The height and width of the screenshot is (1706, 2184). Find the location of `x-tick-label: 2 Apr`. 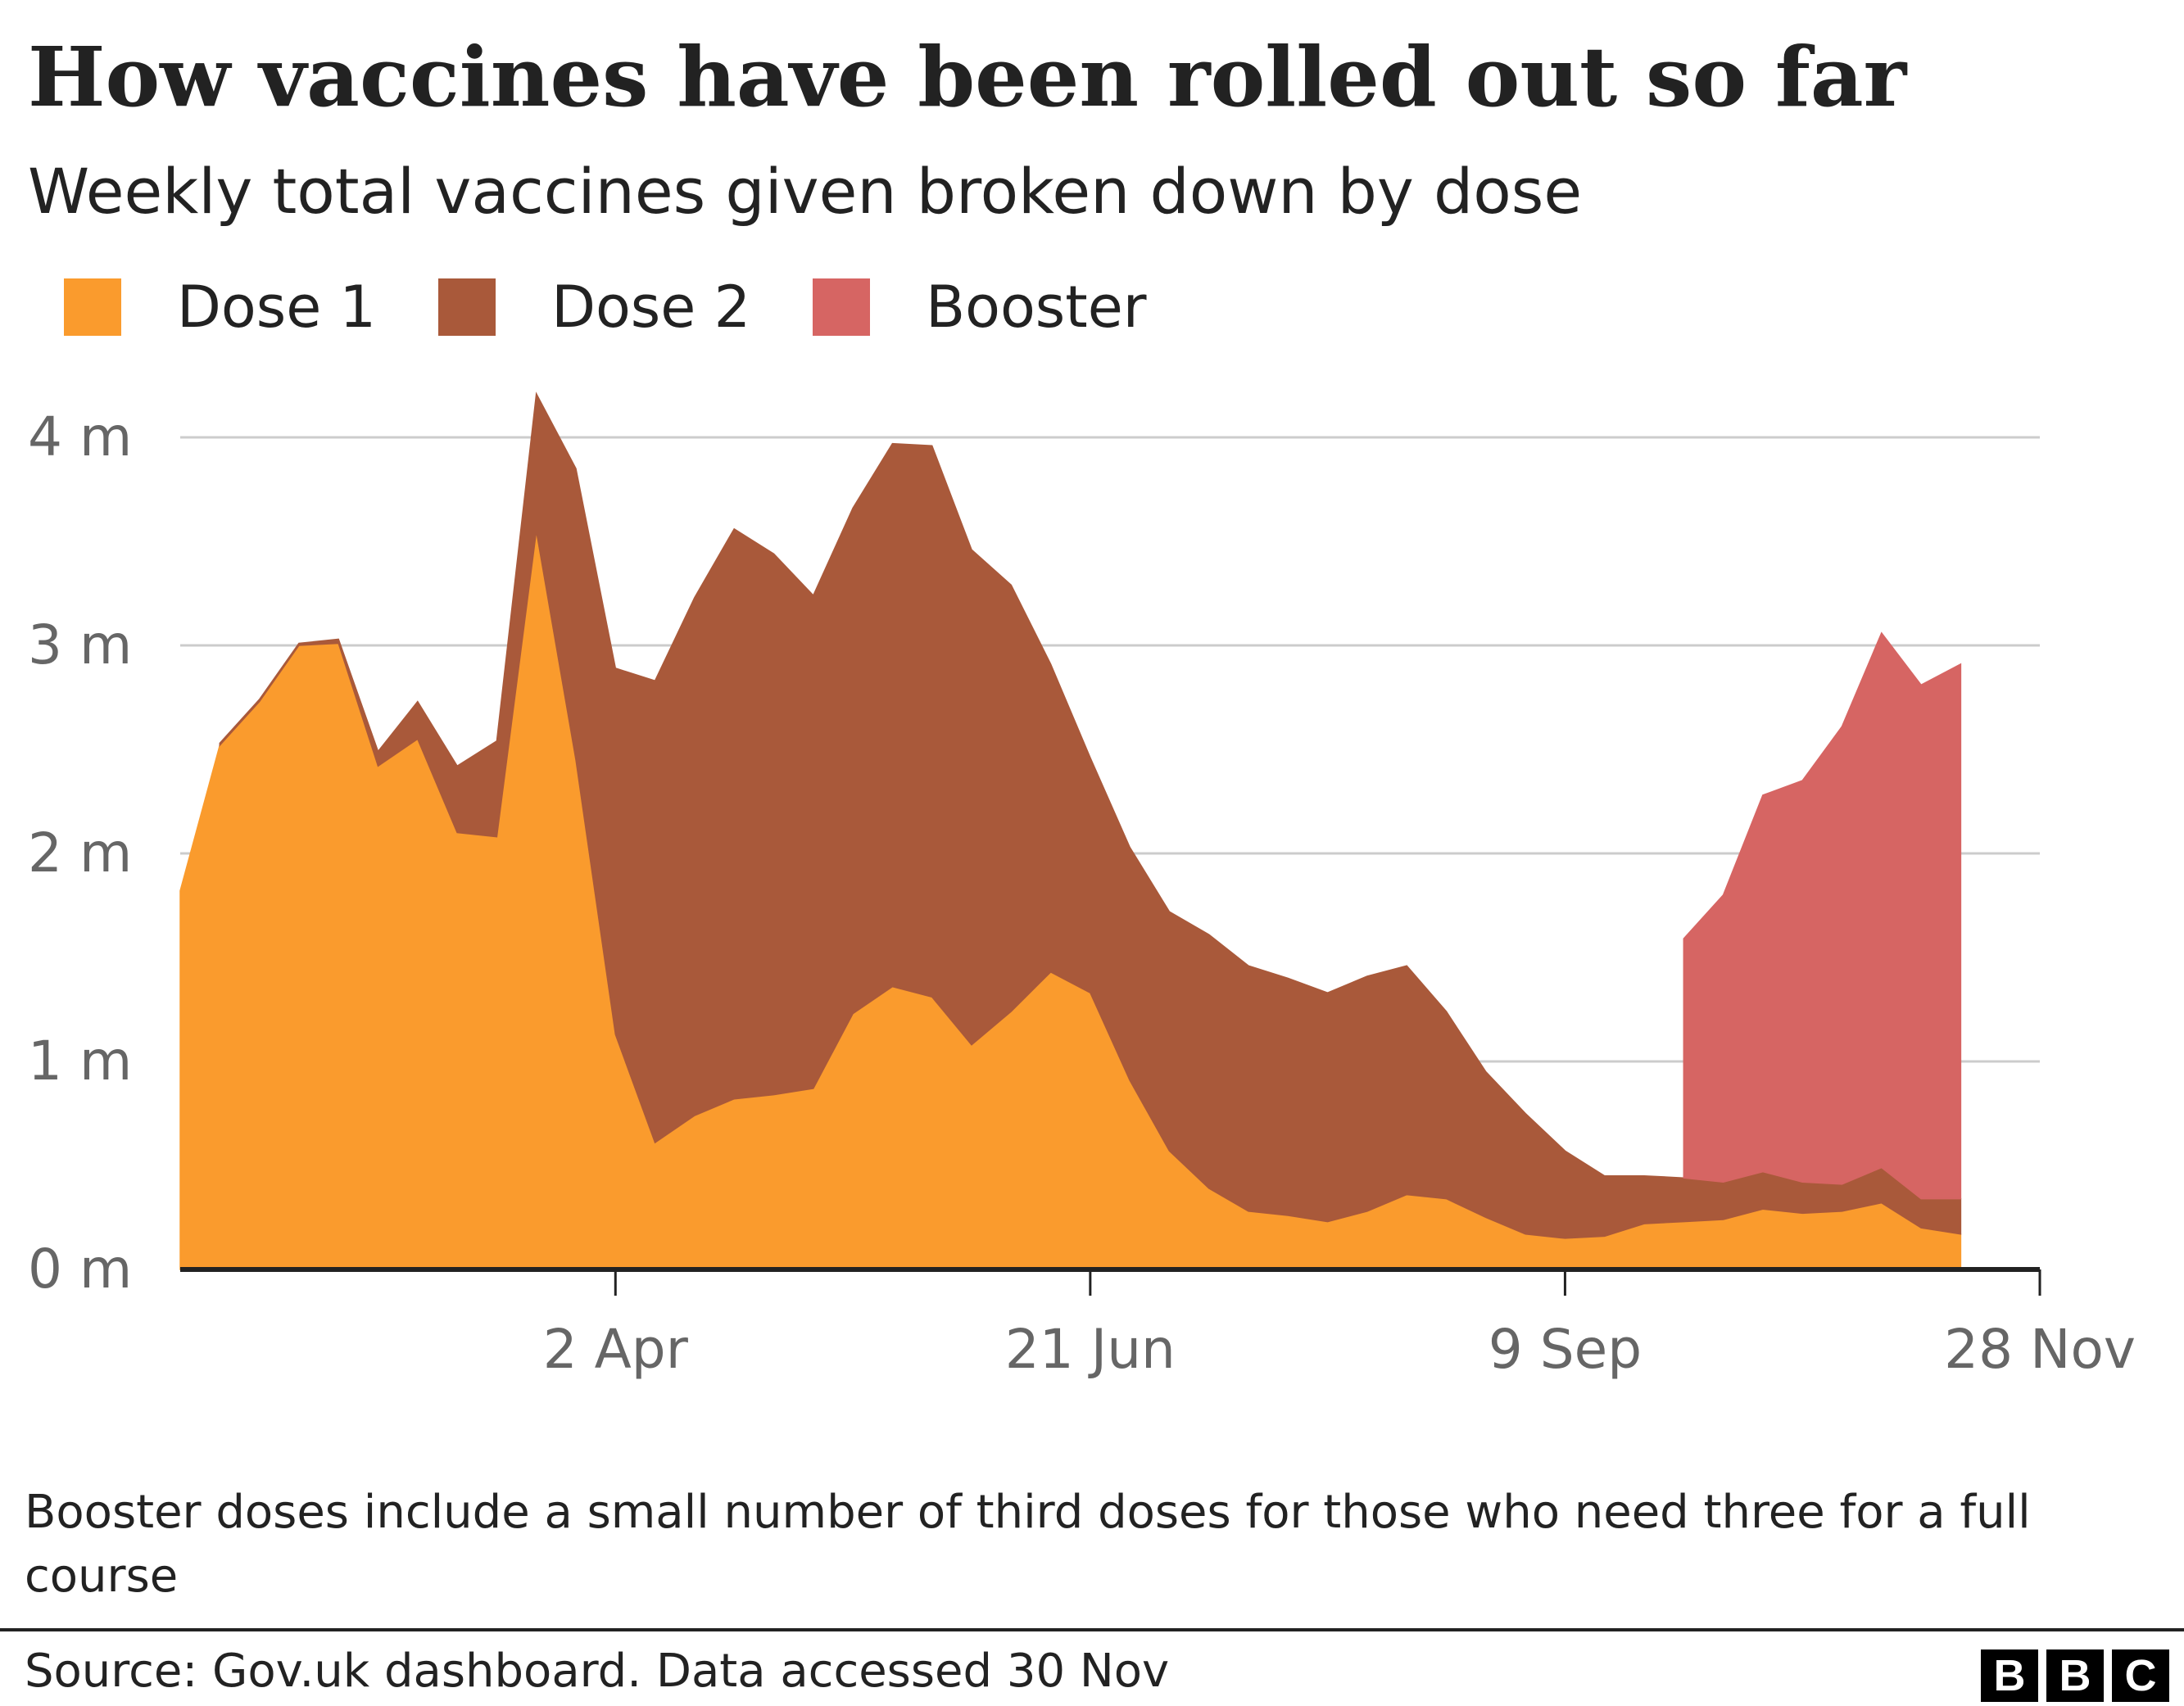

x-tick-label: 2 Apr is located at coordinates (616, 1349).